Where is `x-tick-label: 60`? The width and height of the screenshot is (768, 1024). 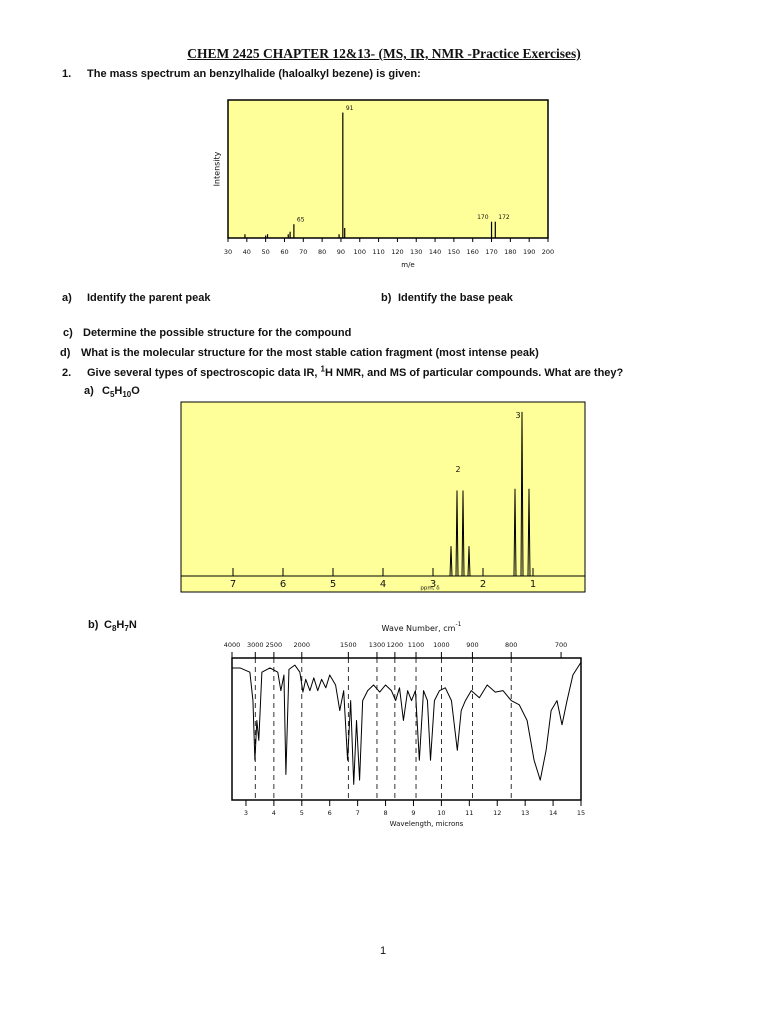
x-tick-label: 60 is located at coordinates (284, 252).